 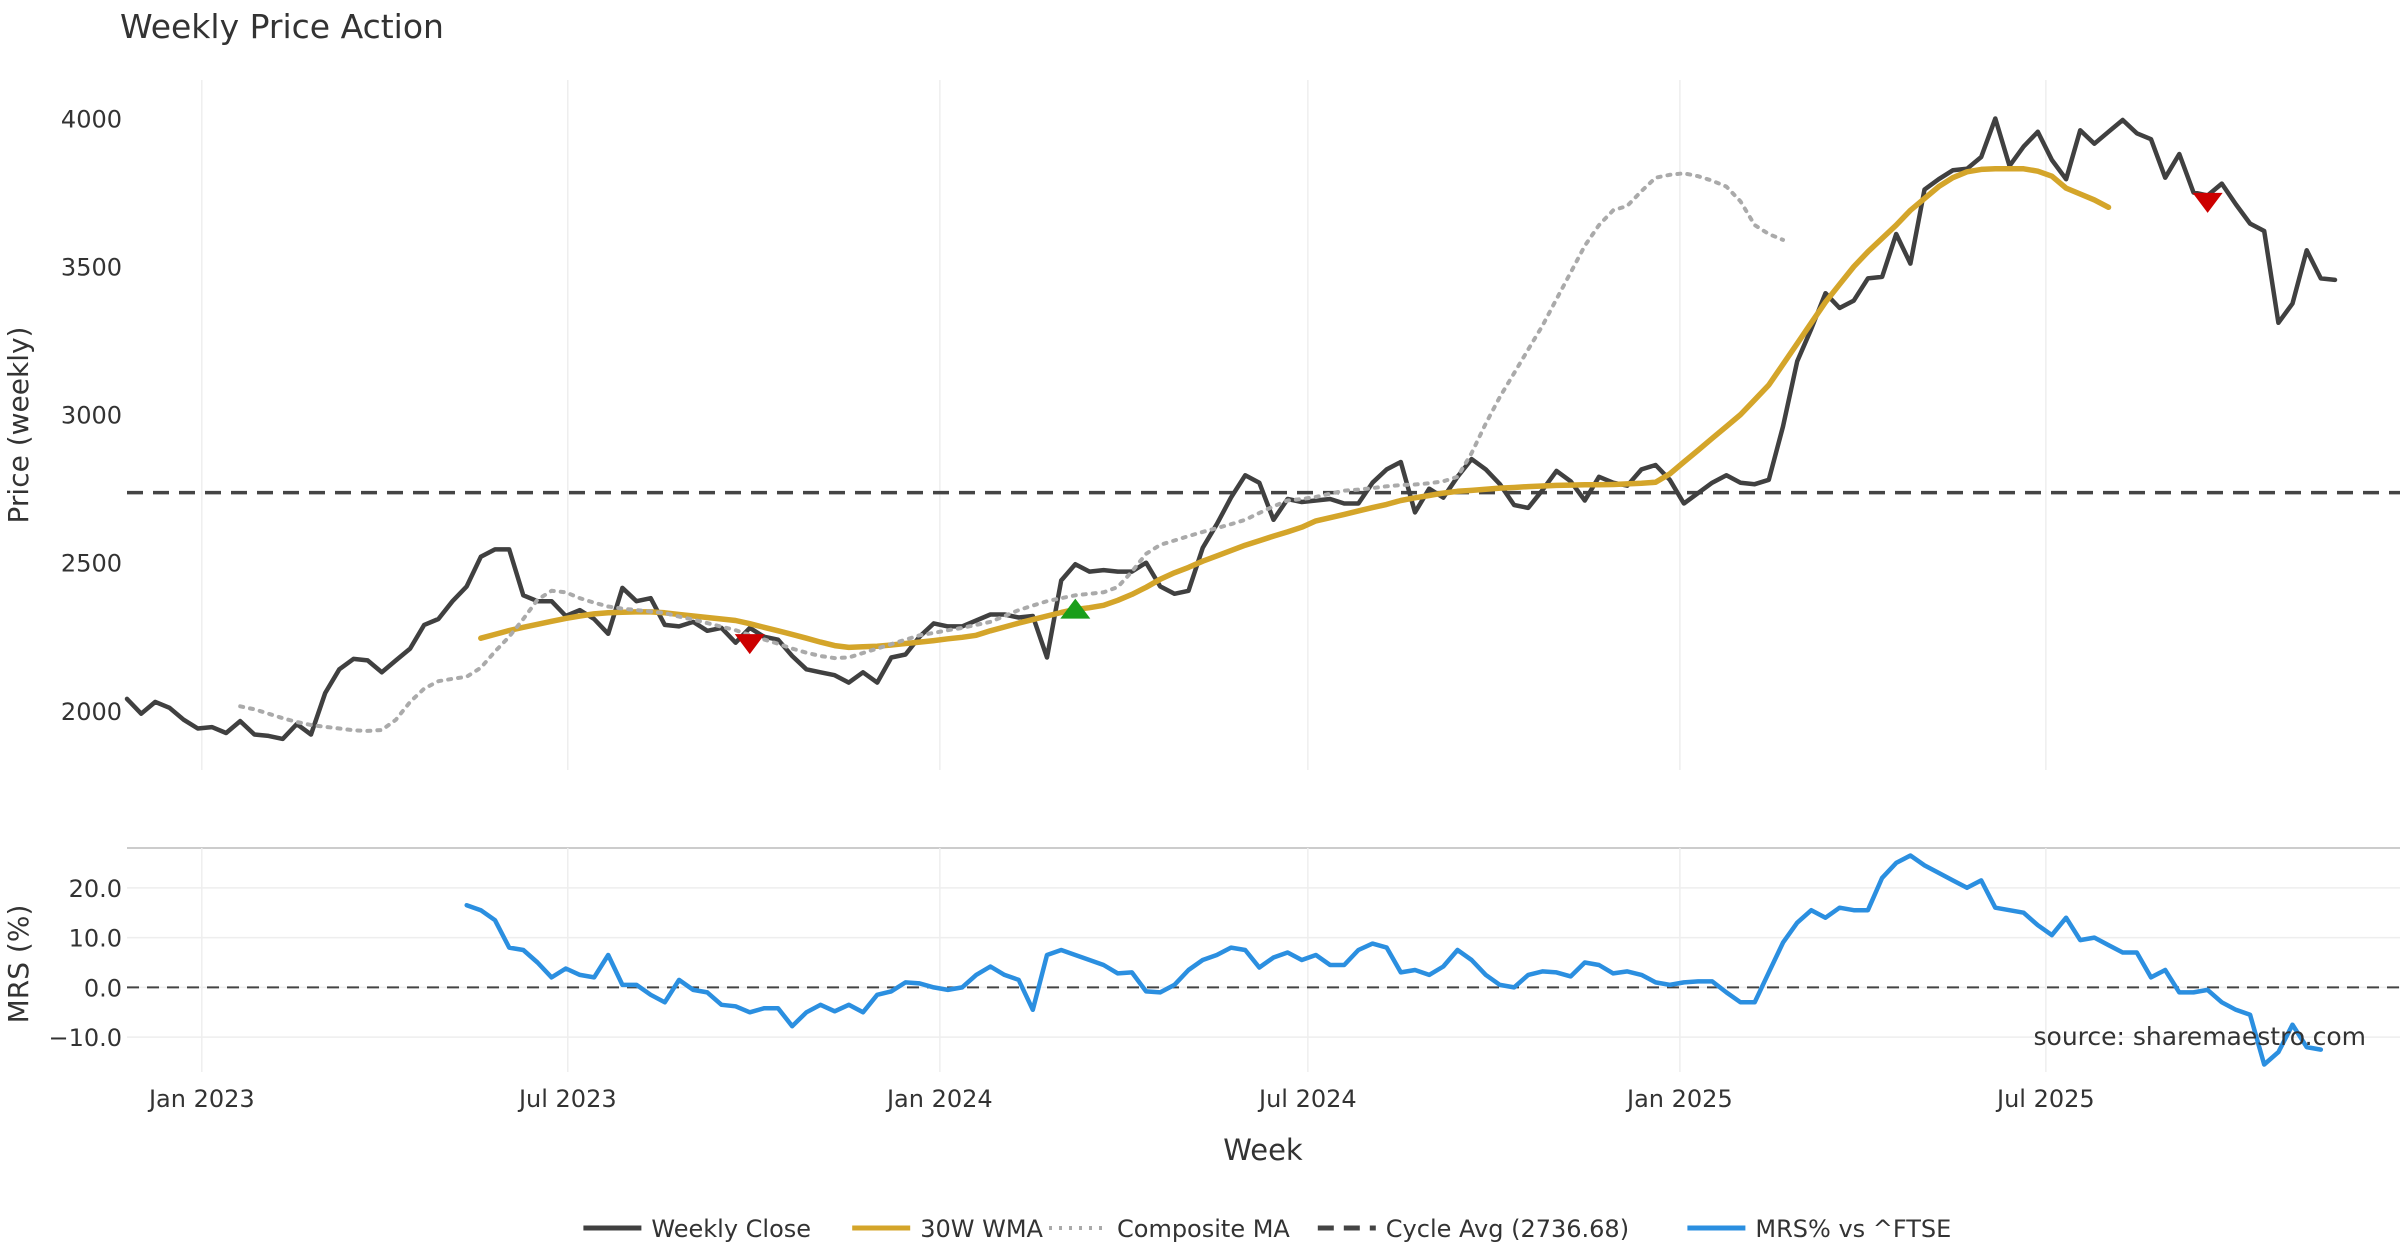 I want to click on price-y-axis-label: Price (weekly), so click(x=18, y=425).